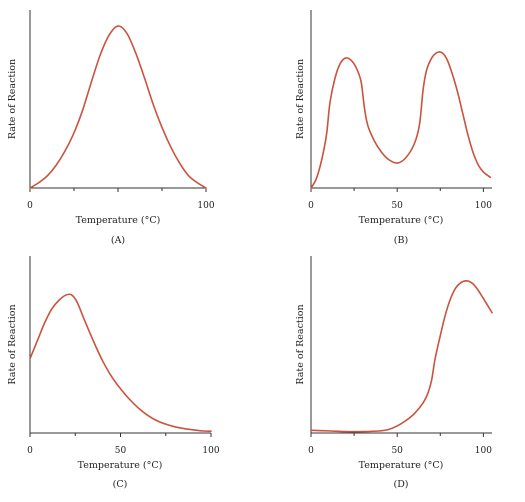 The width and height of the screenshot is (525, 502). I want to click on panel-label: (D), so click(400, 484).